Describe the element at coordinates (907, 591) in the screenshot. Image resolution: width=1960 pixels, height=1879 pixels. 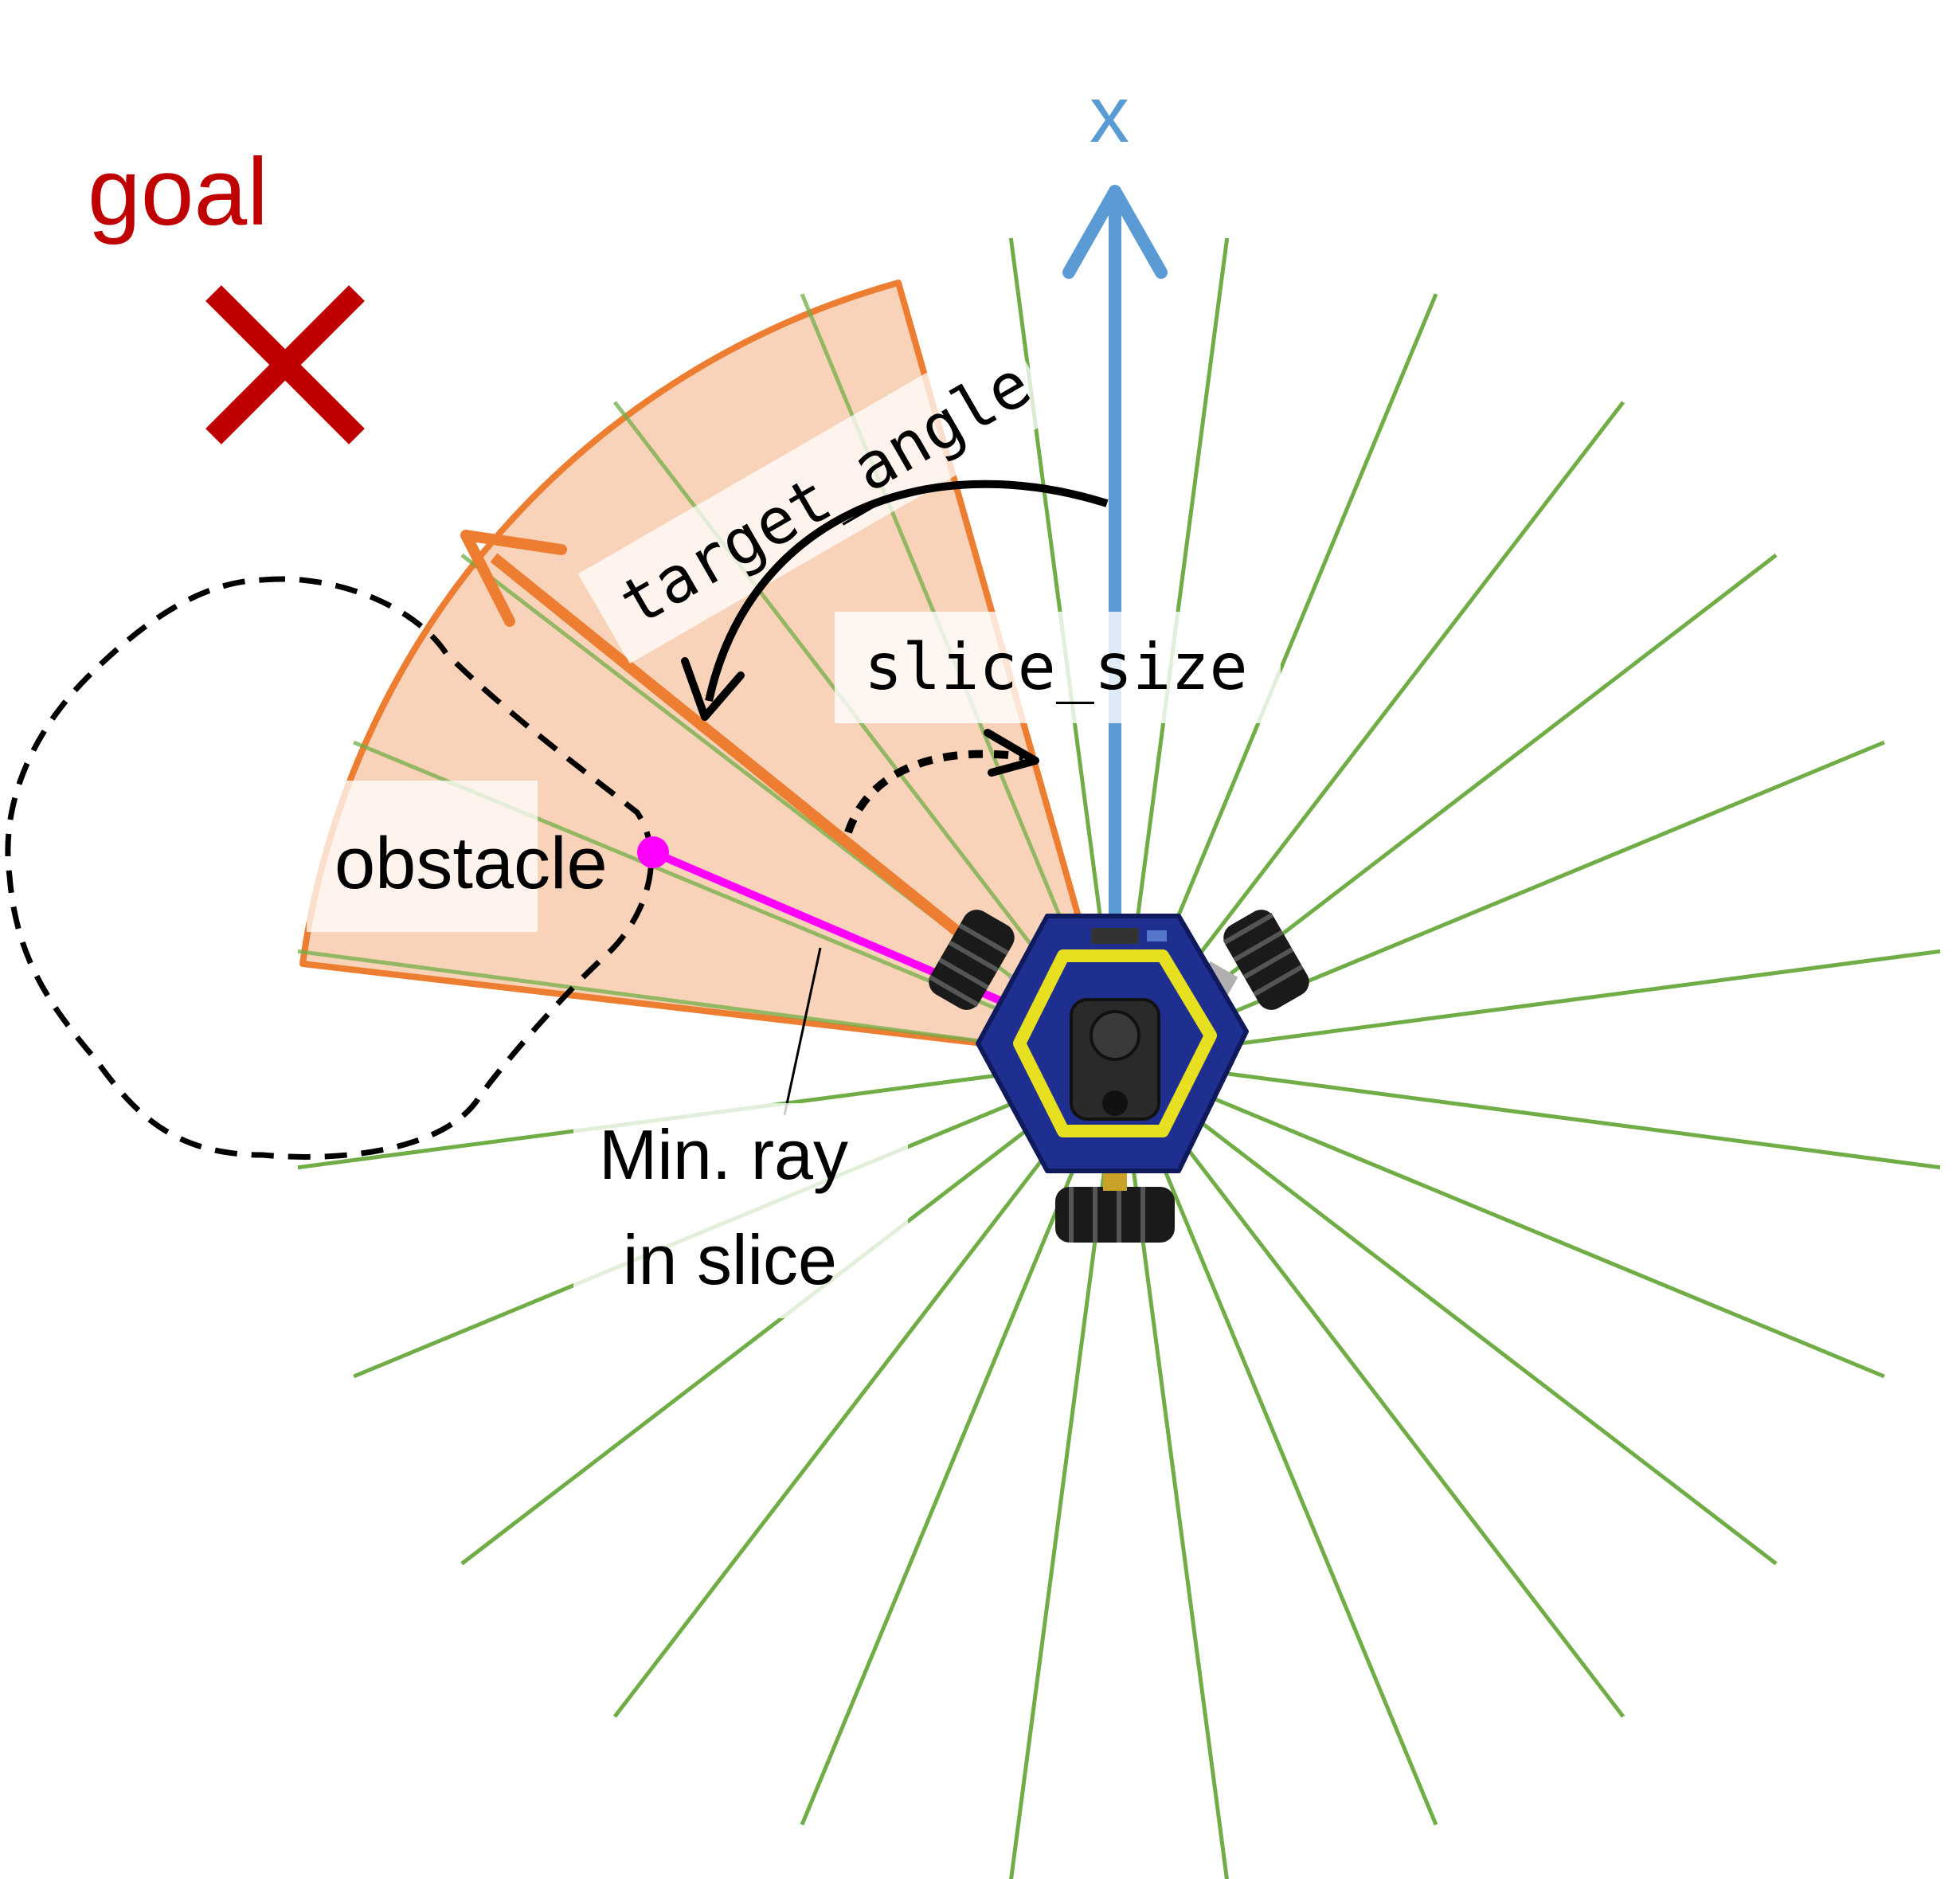
I see `target-angle-arc` at that location.